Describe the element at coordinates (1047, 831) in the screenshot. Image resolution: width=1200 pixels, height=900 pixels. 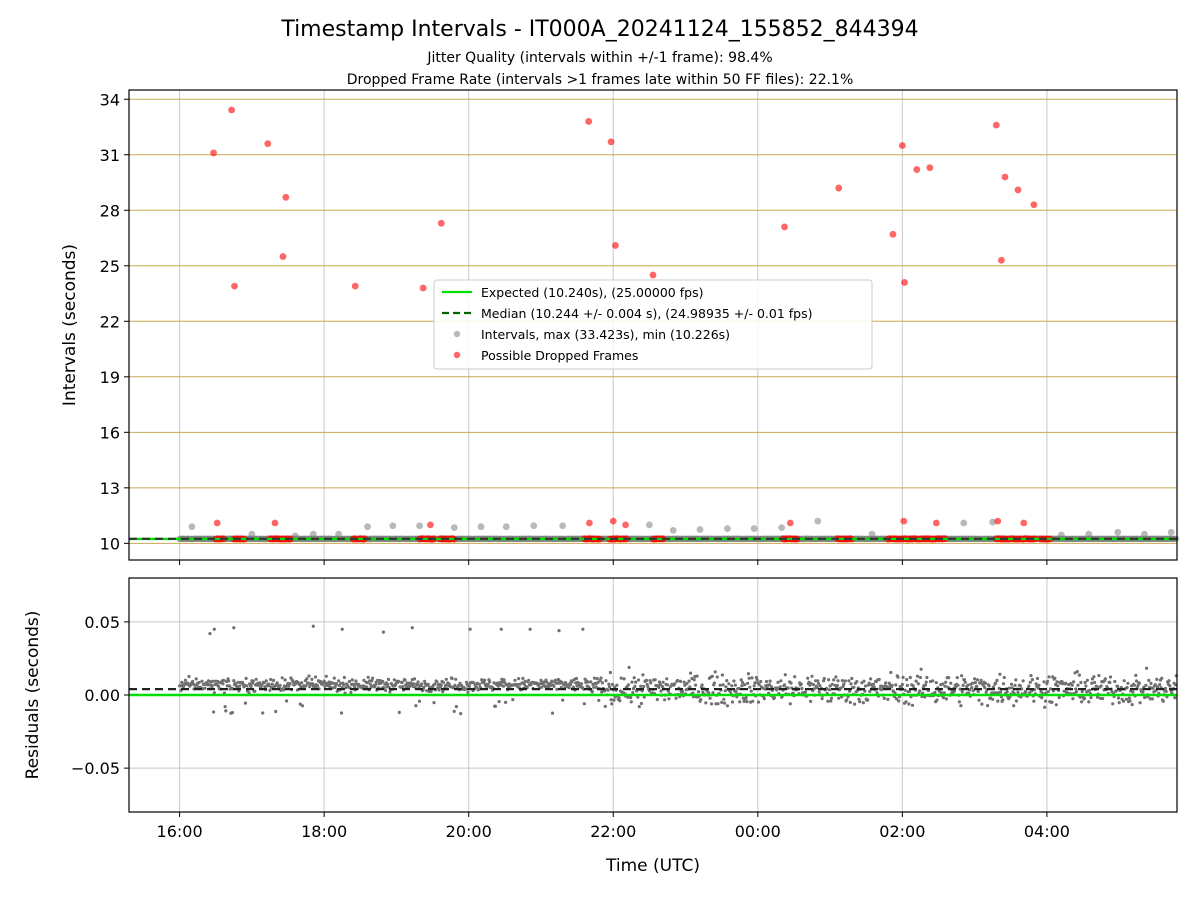
I see `x-tick-label: 04:00` at that location.